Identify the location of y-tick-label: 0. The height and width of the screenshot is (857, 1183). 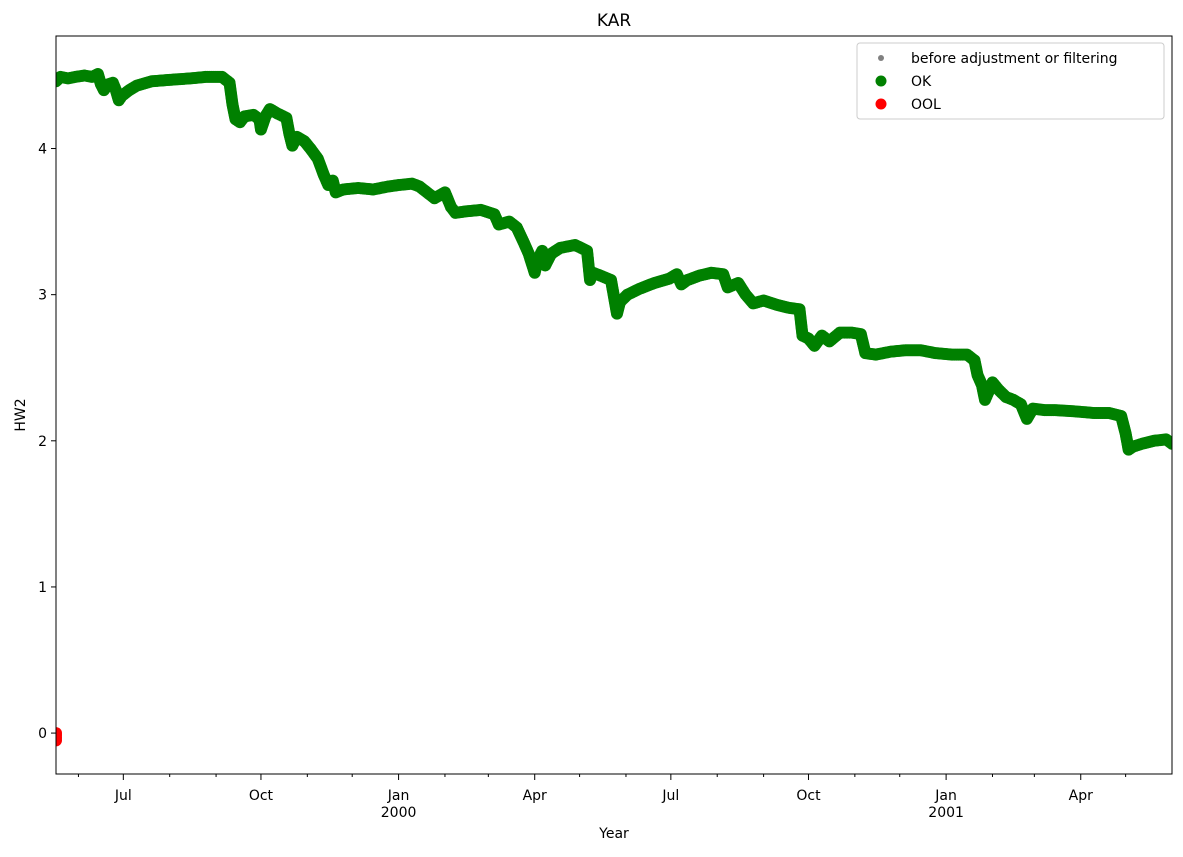
(42, 734).